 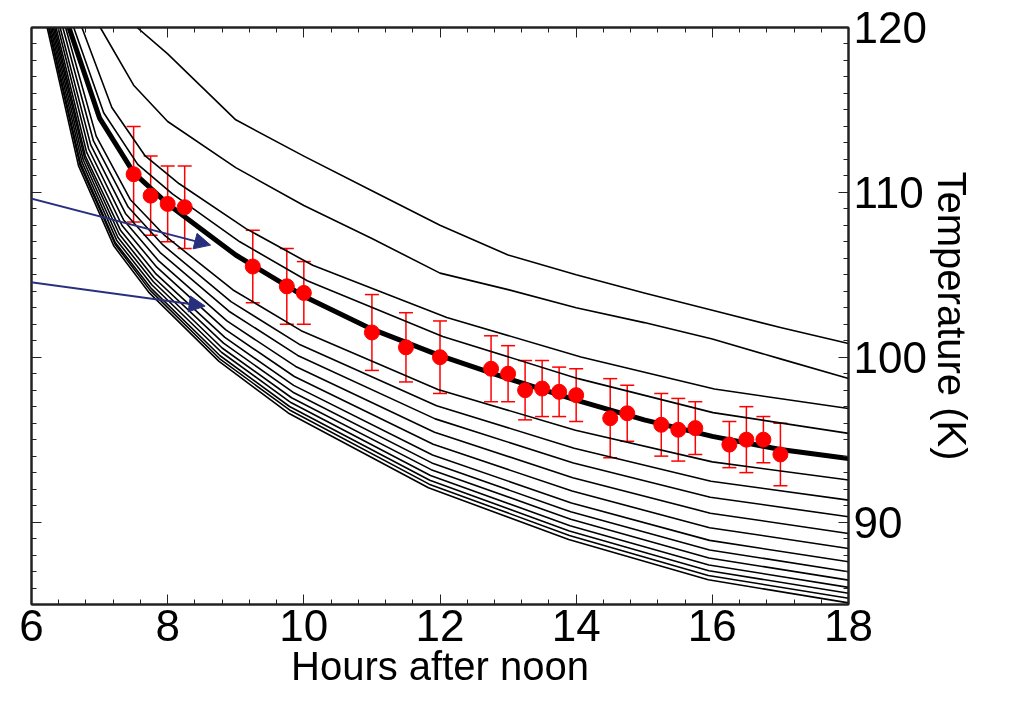 I want to click on y-tick-label: 110, so click(x=888, y=192).